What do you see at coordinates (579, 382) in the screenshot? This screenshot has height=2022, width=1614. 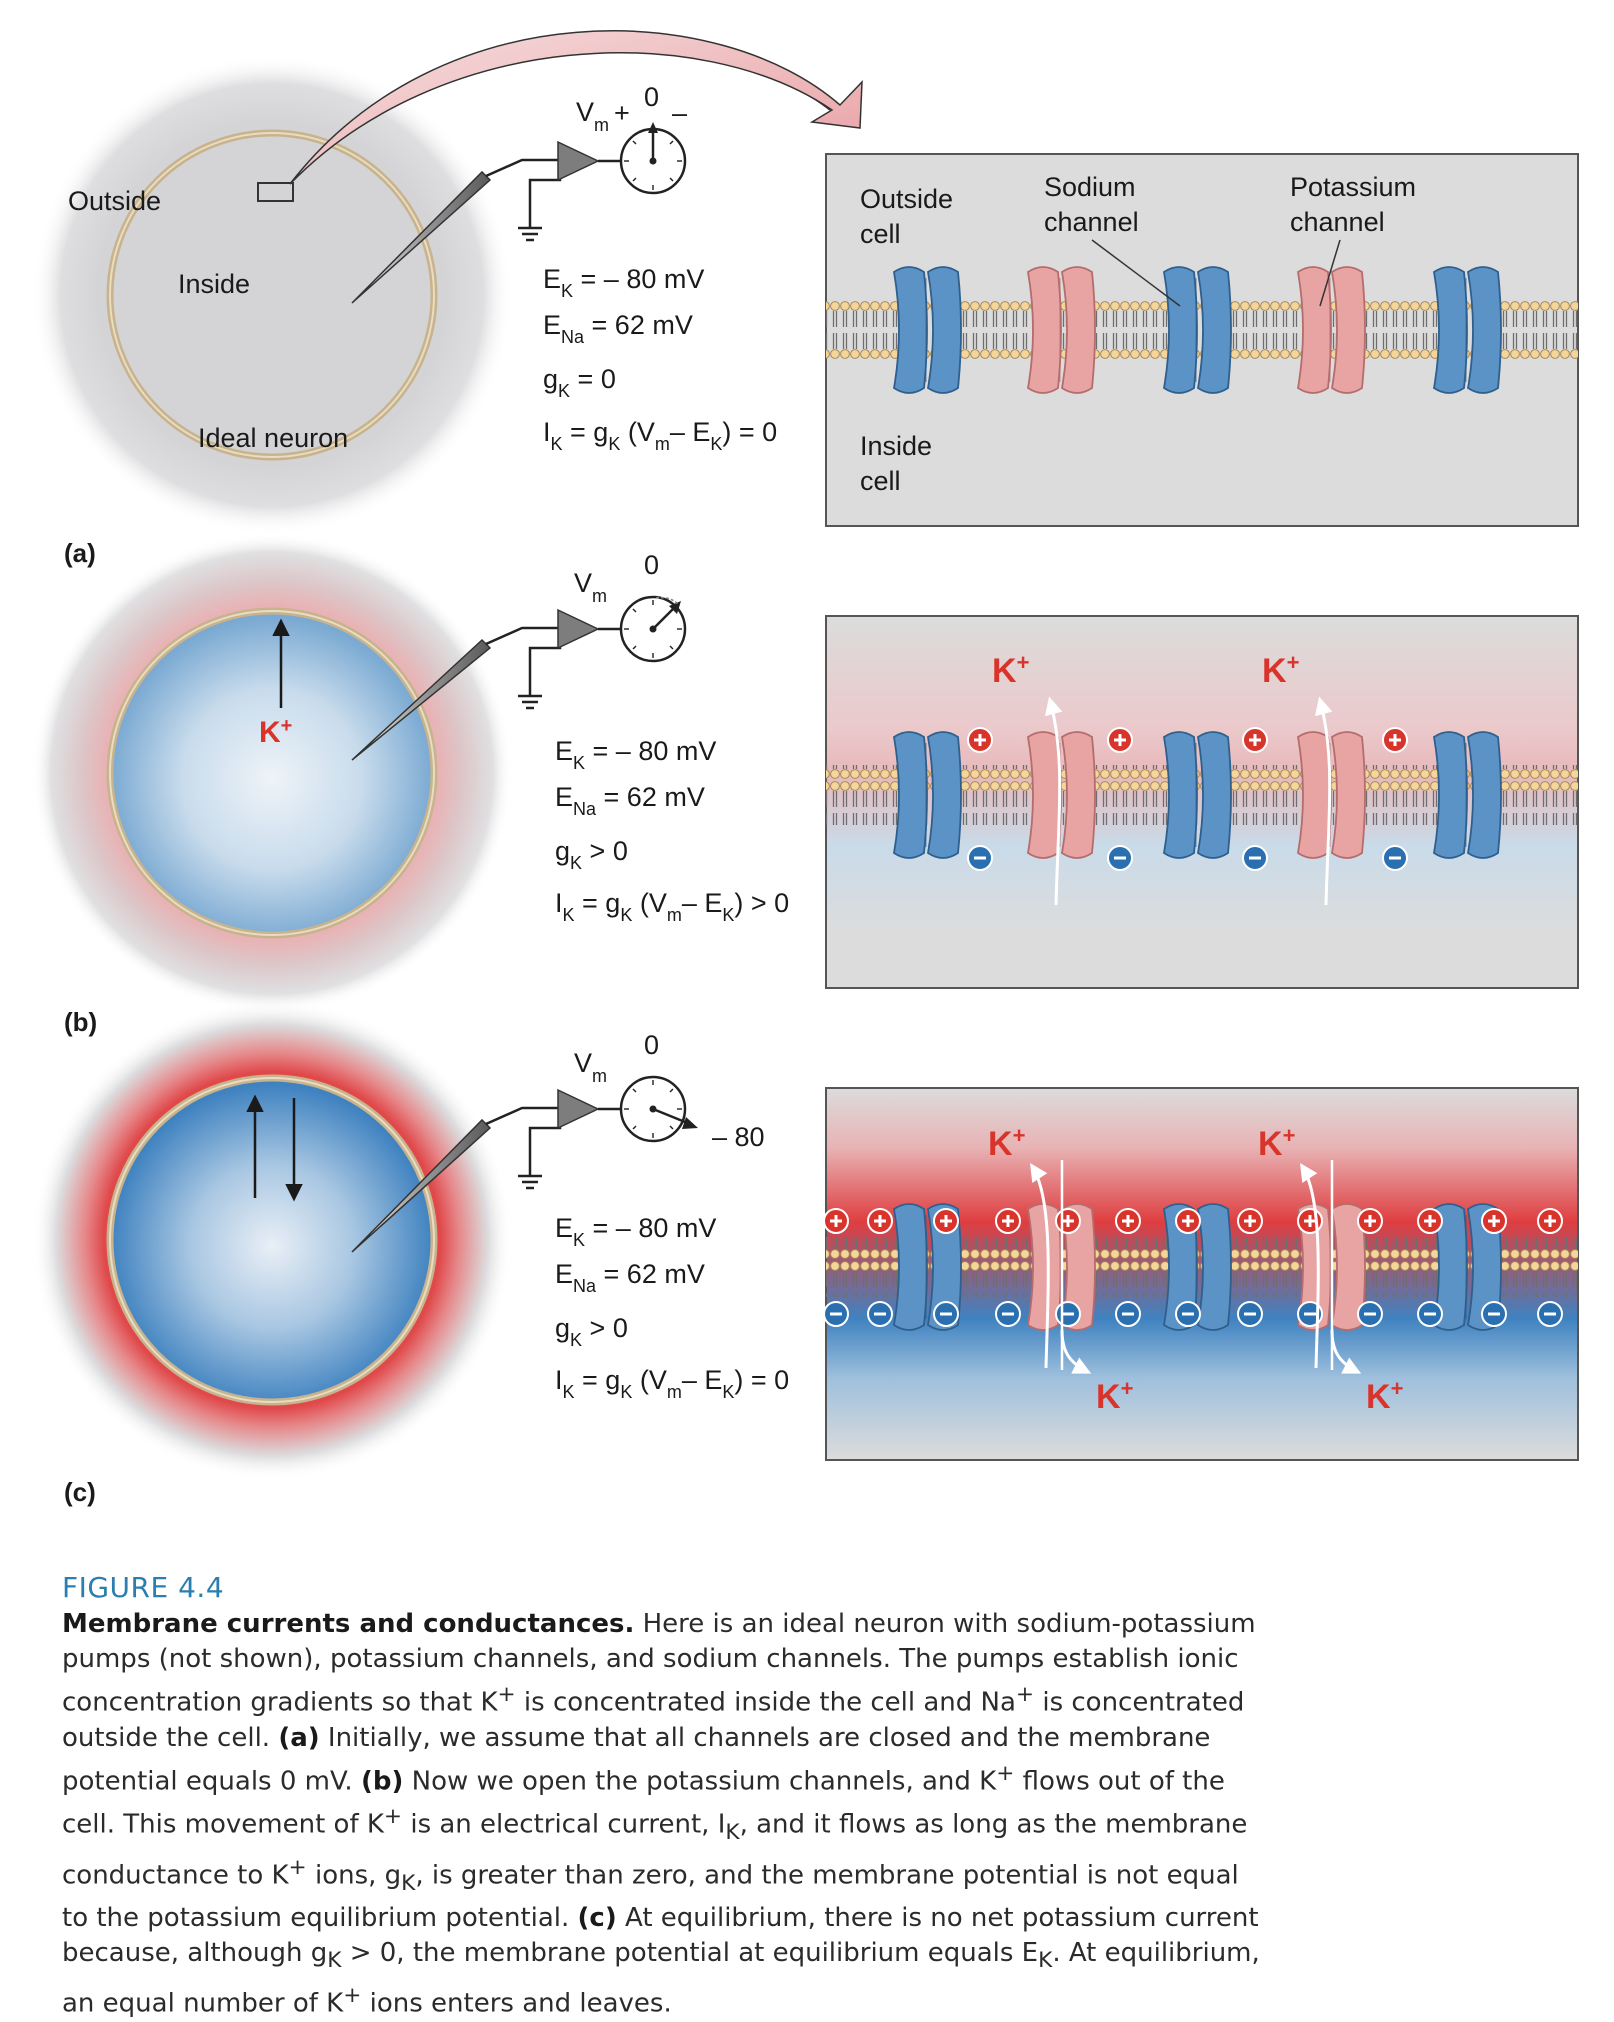 I see `eq-gk: gK = 0` at bounding box center [579, 382].